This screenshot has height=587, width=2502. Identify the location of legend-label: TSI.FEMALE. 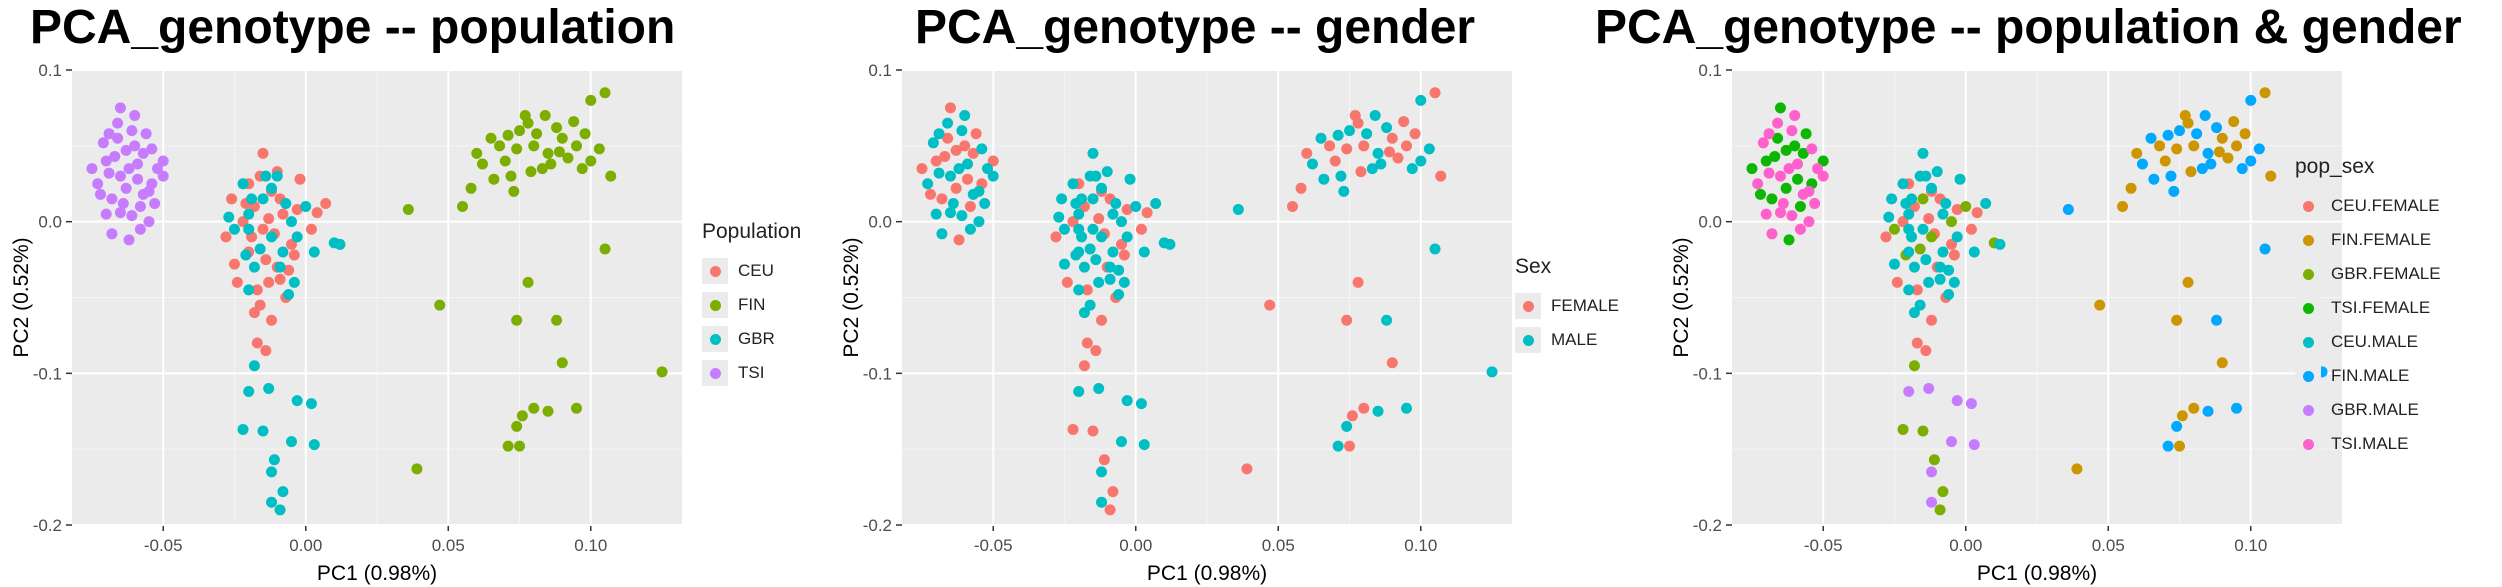
(2381, 307).